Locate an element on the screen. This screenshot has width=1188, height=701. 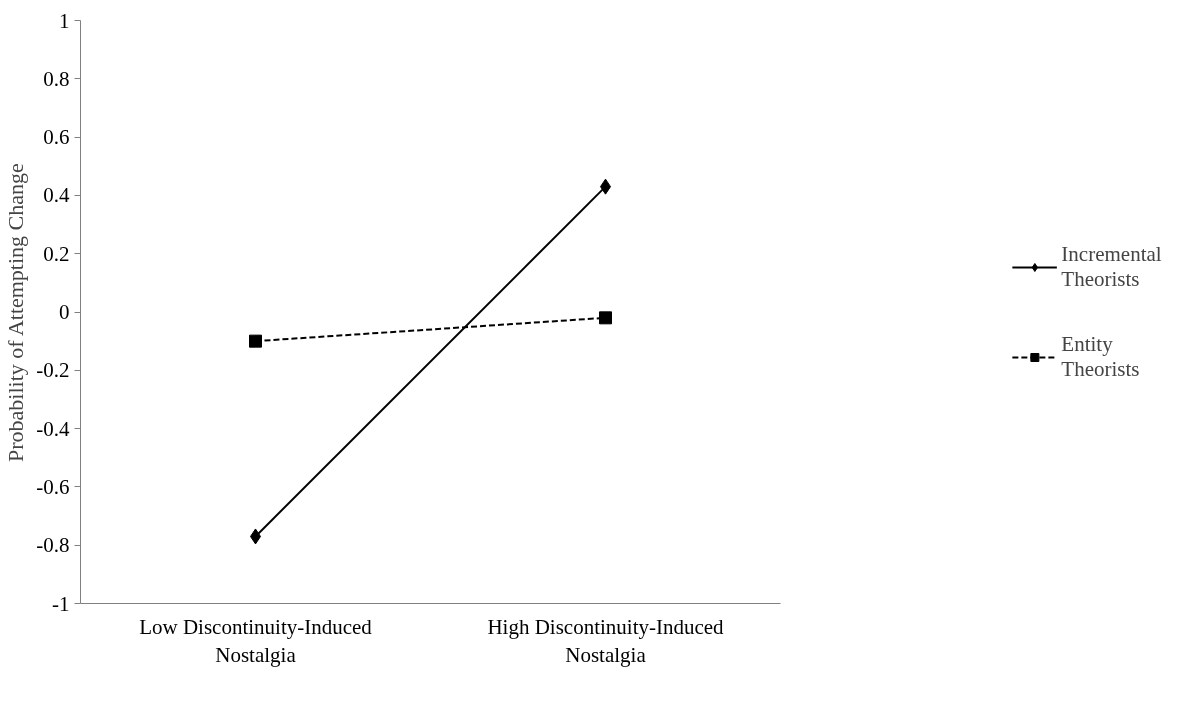
y-tick-label: 0.8 is located at coordinates (56, 78).